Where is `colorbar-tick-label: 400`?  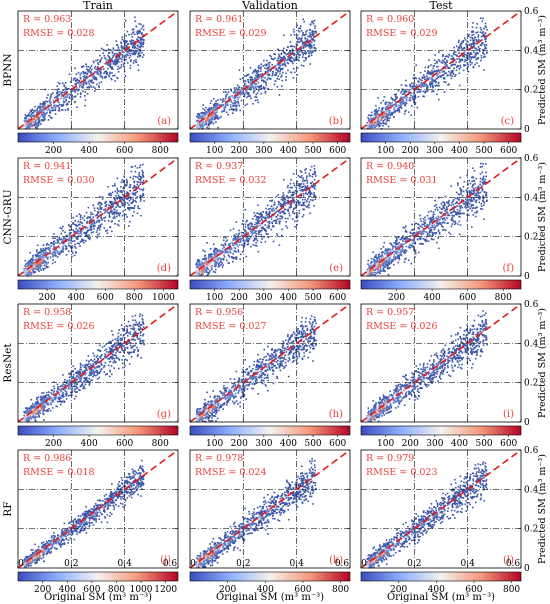 colorbar-tick-label: 400 is located at coordinates (89, 151).